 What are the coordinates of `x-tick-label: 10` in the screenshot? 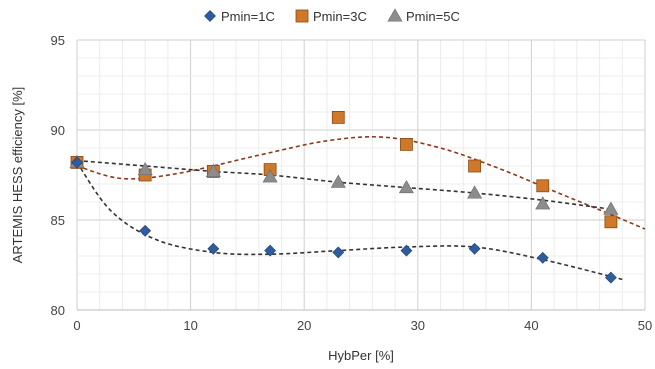 It's located at (190, 325).